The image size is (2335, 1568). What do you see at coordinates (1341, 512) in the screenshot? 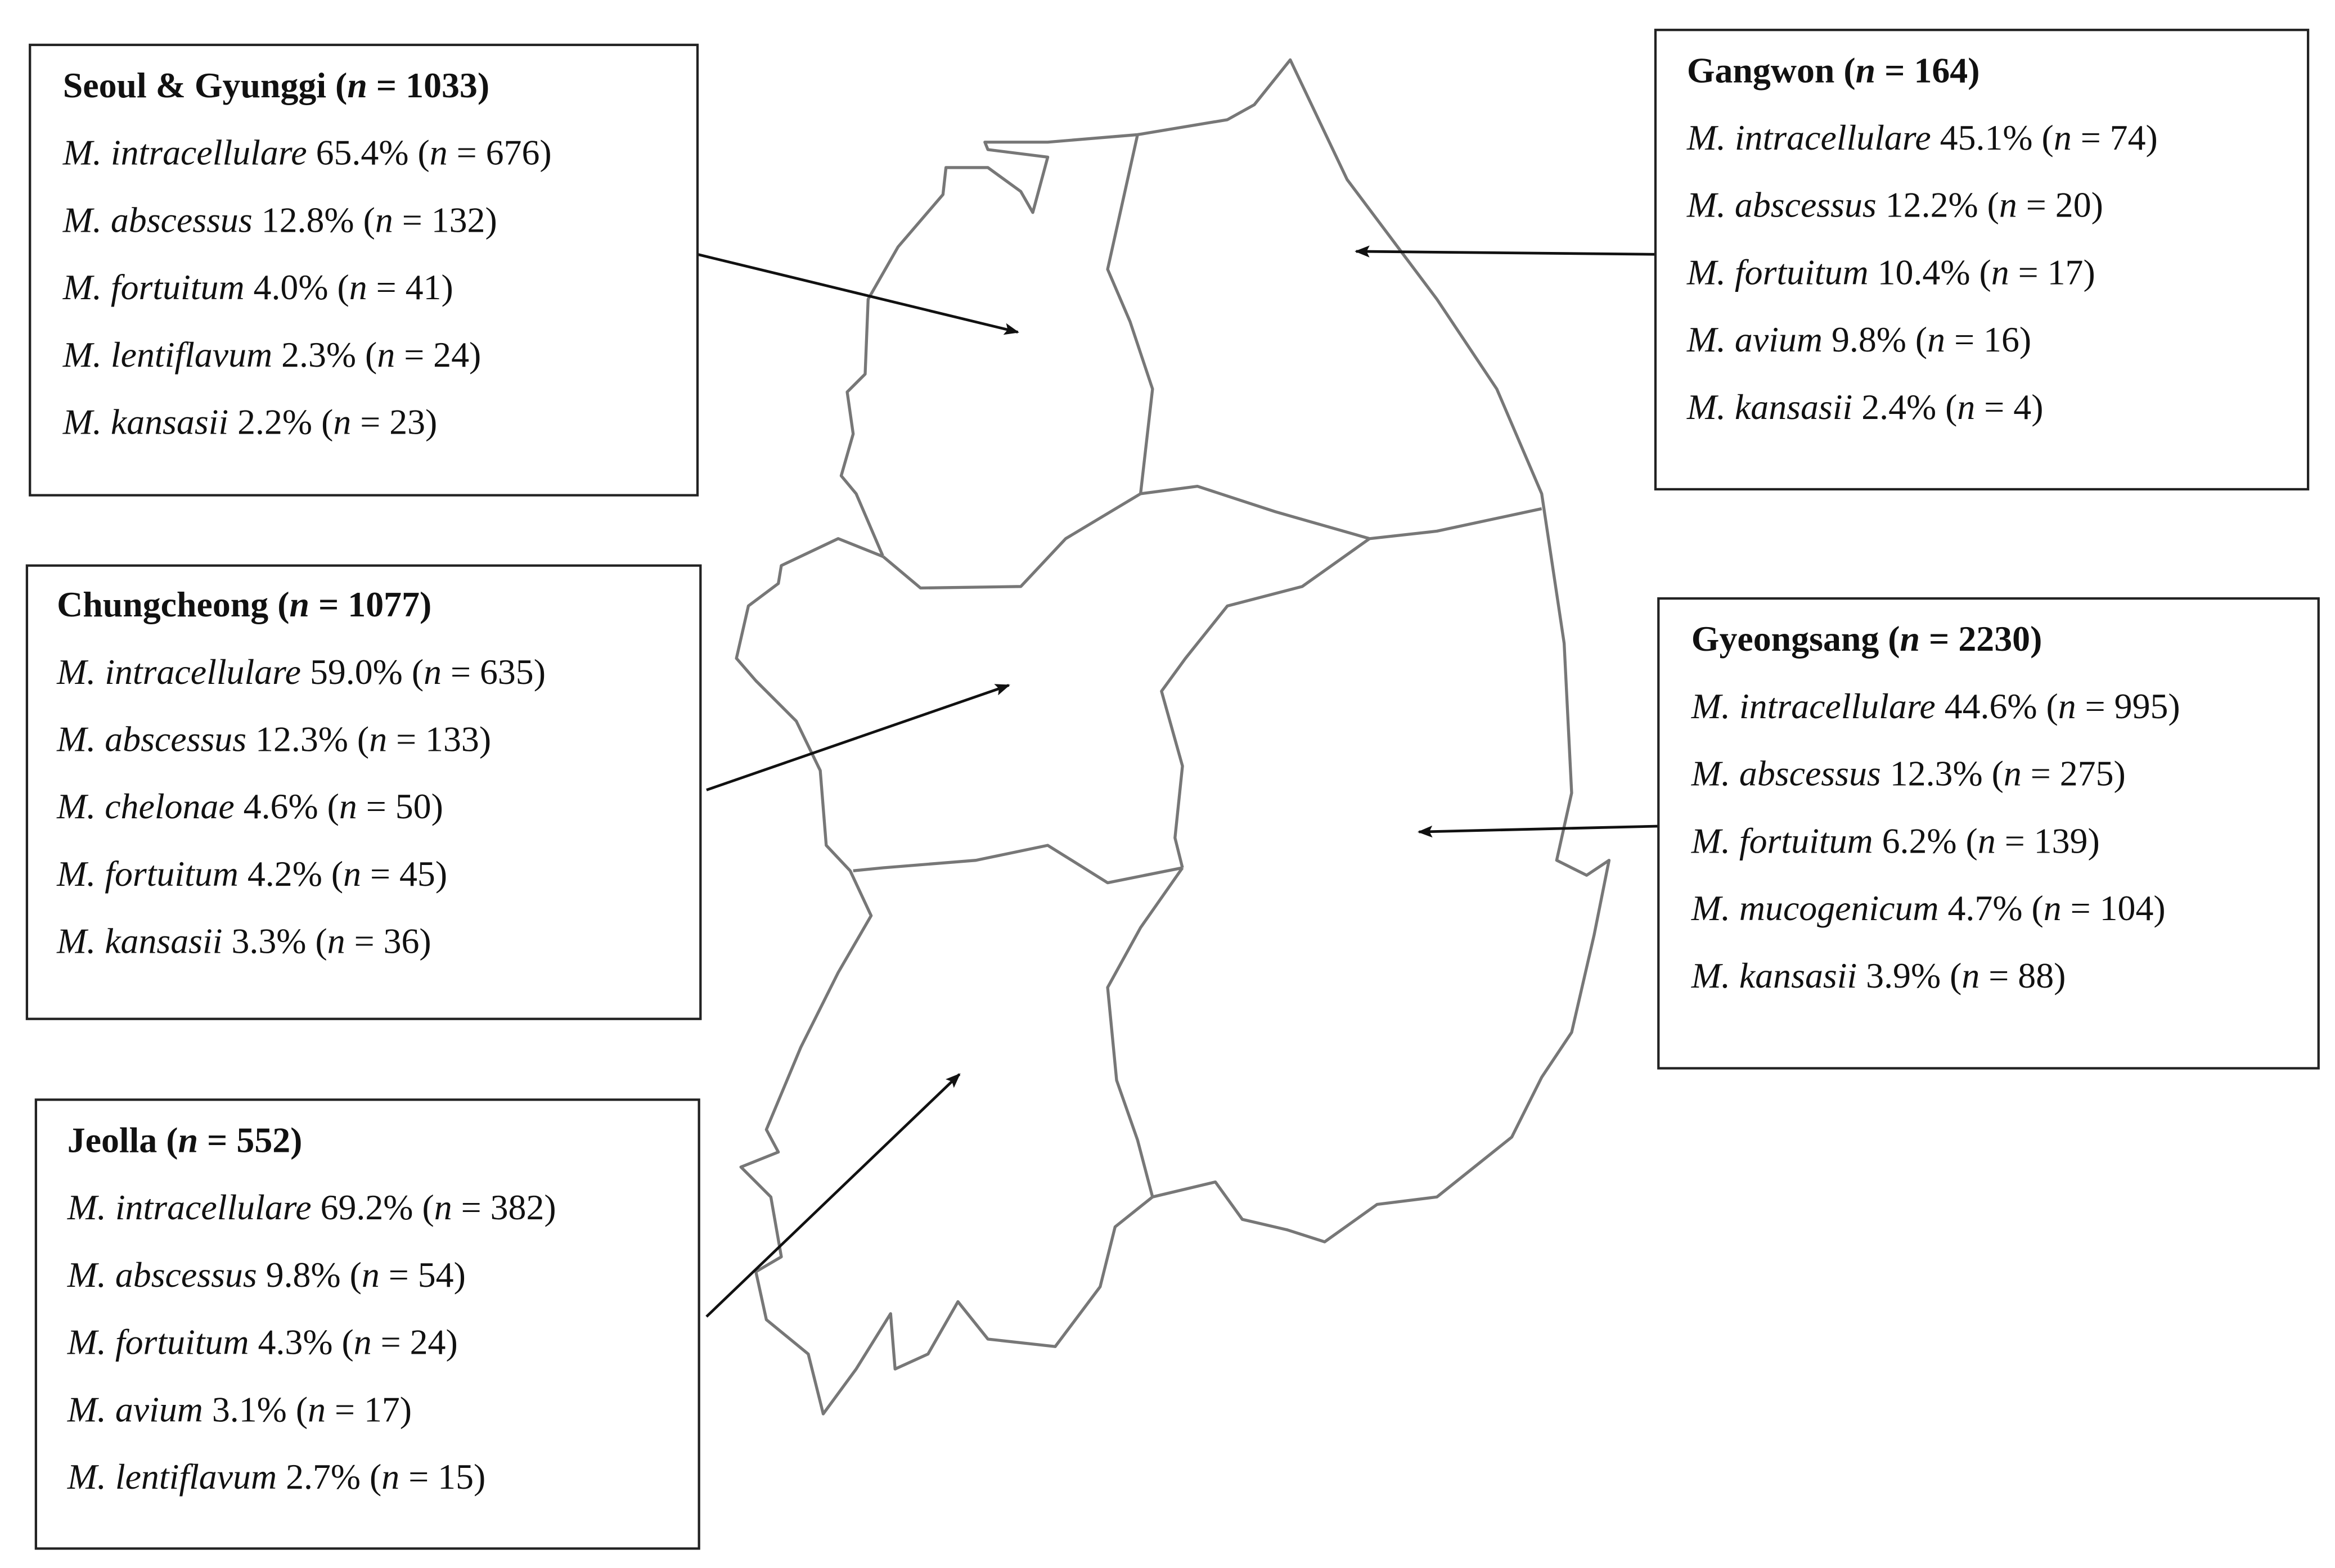
I see `border-gangwon` at bounding box center [1341, 512].